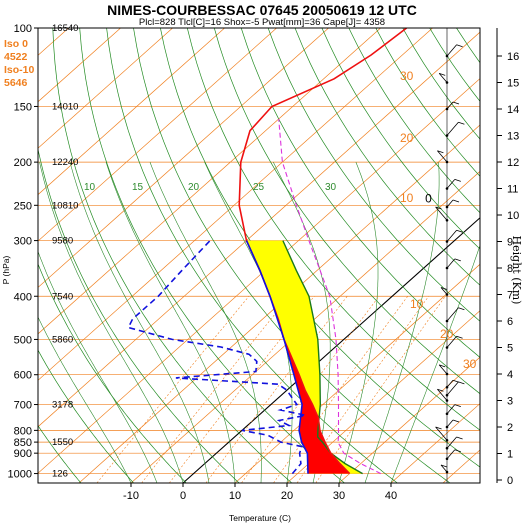 The image size is (525, 525). I want to click on geopotential-label: 12240, so click(65, 162).